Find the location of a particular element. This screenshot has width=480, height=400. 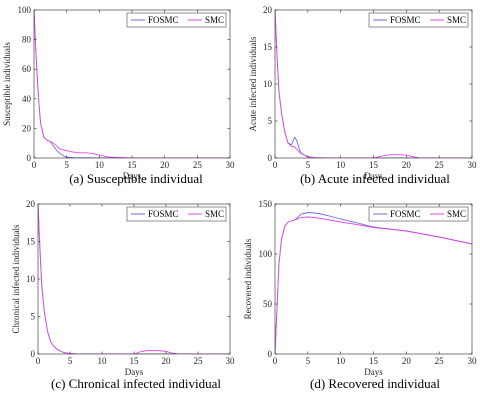

y-tick-label: 50 is located at coordinates (268, 304).